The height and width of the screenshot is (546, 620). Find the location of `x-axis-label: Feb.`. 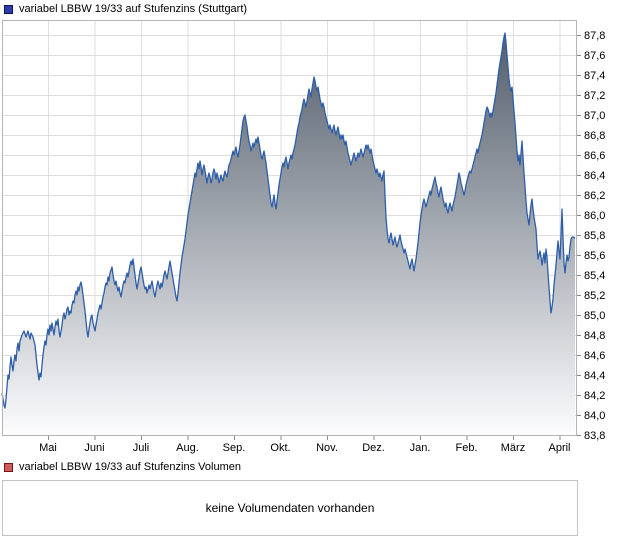

x-axis-label: Feb. is located at coordinates (466, 448).